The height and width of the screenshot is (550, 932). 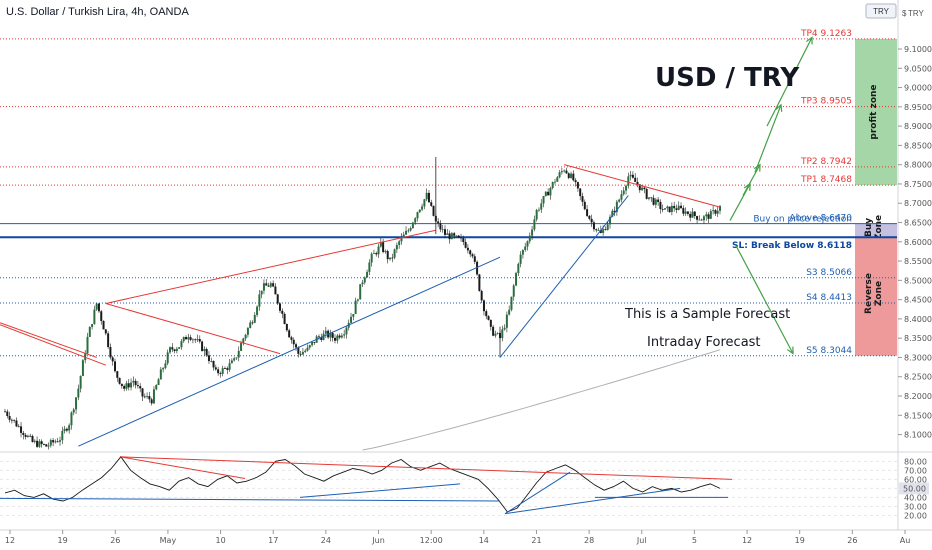 I want to click on y-tick-label: 8.15000, so click(x=918, y=415).